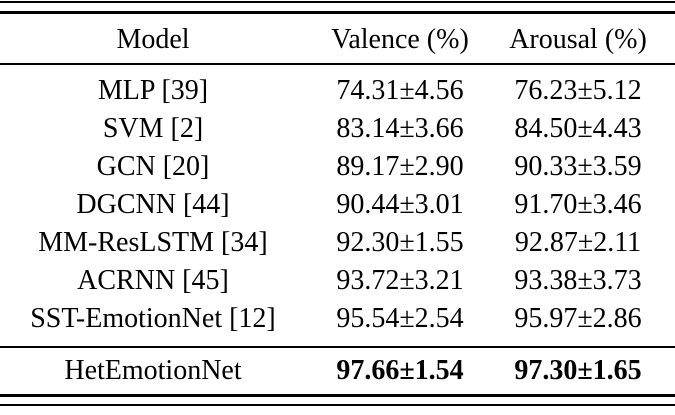  Describe the element at coordinates (578, 318) in the screenshot. I see `arousal-cell: 95.97±2.86` at that location.